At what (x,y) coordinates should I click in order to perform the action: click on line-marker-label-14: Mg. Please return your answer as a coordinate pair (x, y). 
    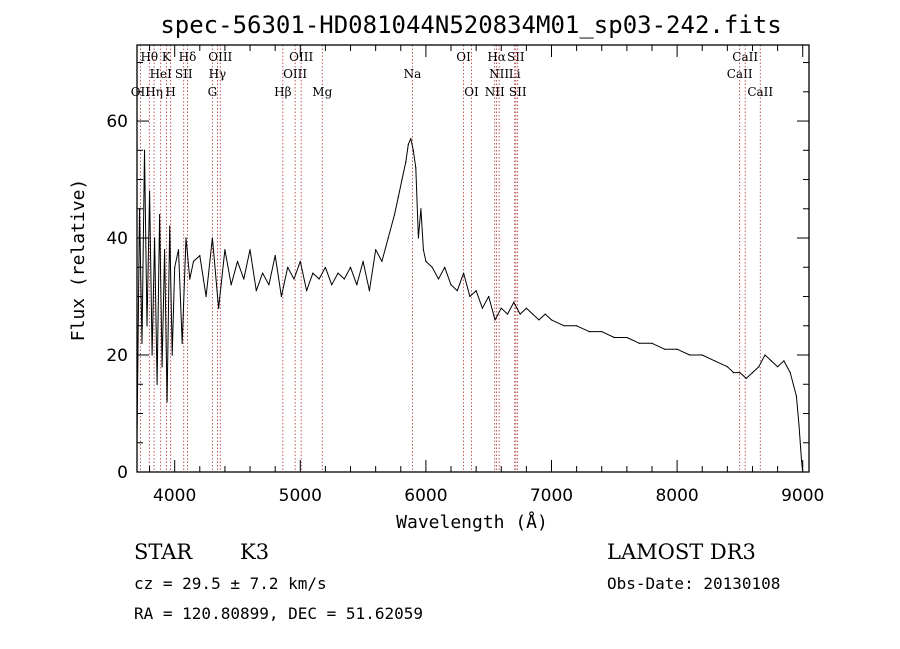
    Looking at the image, I should click on (322, 92).